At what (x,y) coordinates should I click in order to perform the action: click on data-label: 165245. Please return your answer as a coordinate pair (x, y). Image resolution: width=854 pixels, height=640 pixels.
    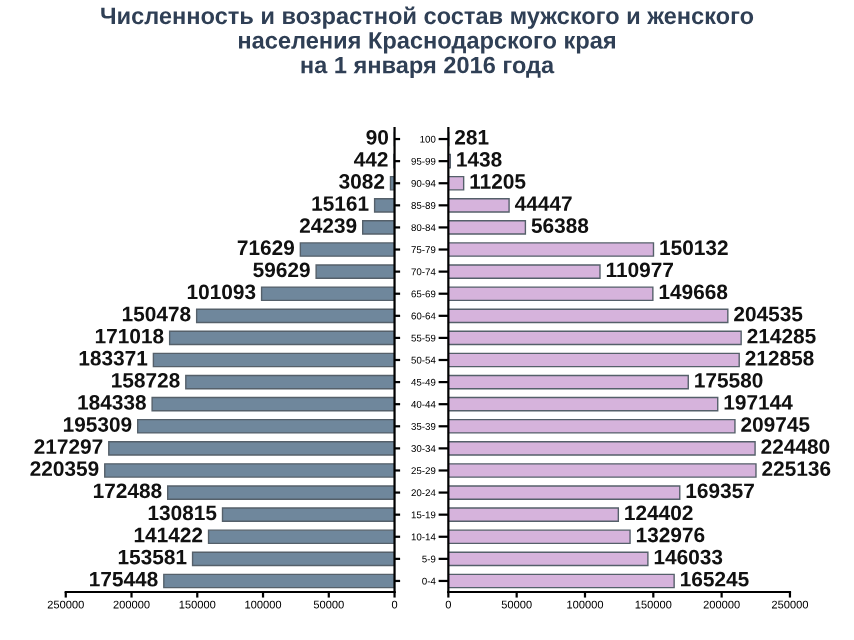
    Looking at the image, I should click on (715, 579).